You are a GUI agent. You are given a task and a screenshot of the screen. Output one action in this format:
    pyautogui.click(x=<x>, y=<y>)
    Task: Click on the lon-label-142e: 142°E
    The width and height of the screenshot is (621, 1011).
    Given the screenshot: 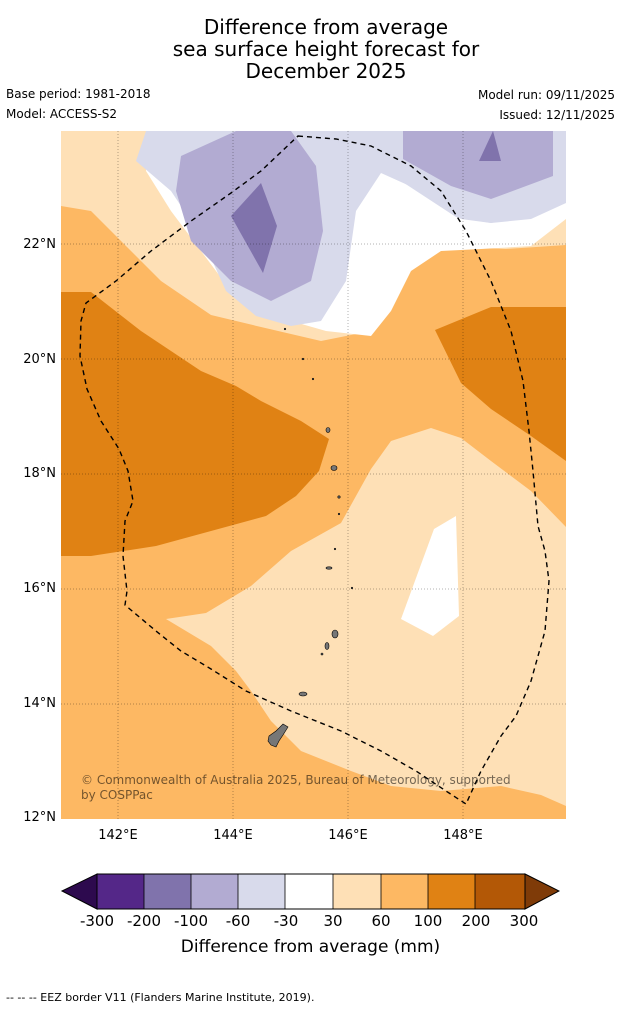 What is the action you would take?
    pyautogui.click(x=118, y=835)
    